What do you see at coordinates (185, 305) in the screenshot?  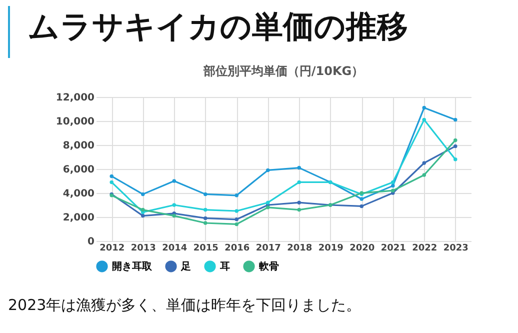 I see `text: 2023年は漁獲が多く、単価は昨年を下回りました。` at bounding box center [185, 305].